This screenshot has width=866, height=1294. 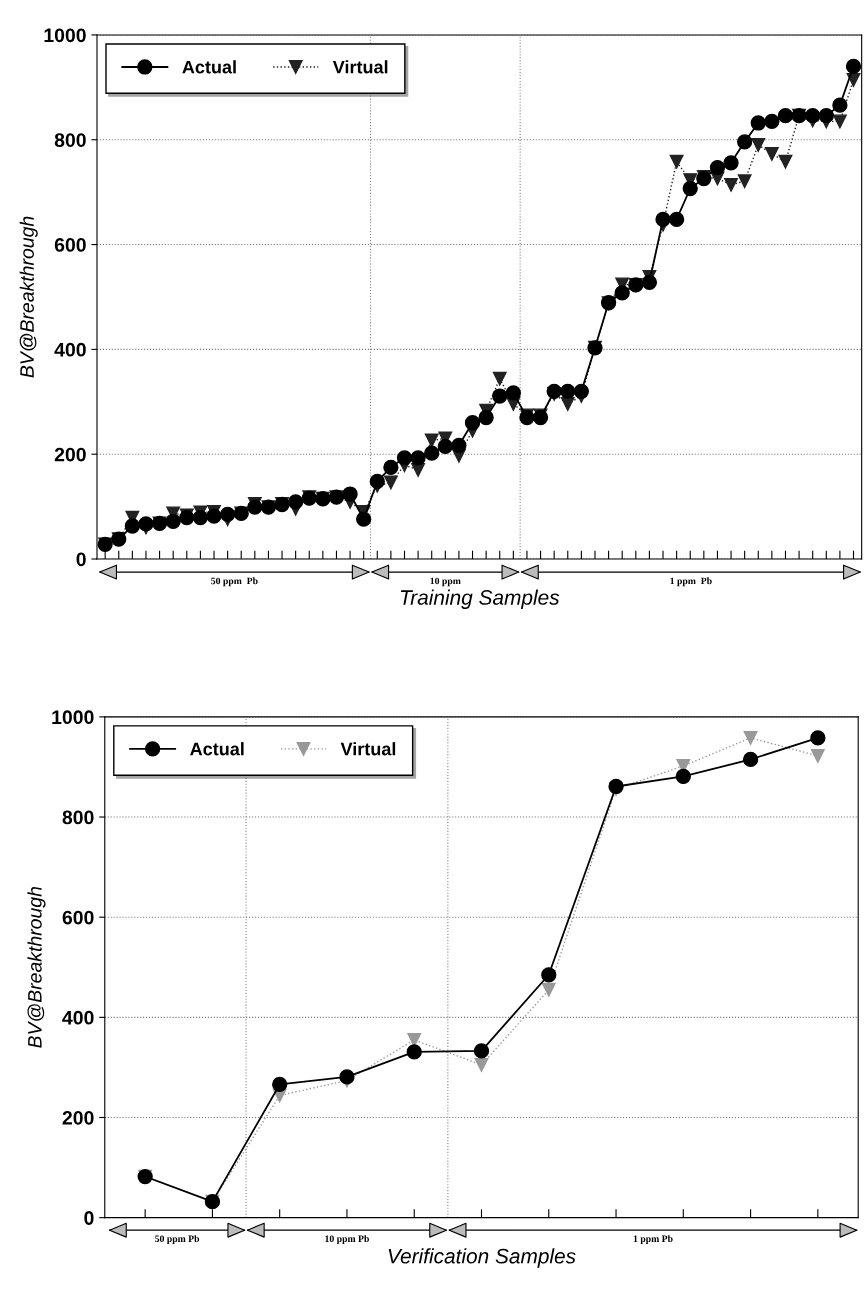 I want to click on x-axis-title: Training Samples, so click(x=480, y=599).